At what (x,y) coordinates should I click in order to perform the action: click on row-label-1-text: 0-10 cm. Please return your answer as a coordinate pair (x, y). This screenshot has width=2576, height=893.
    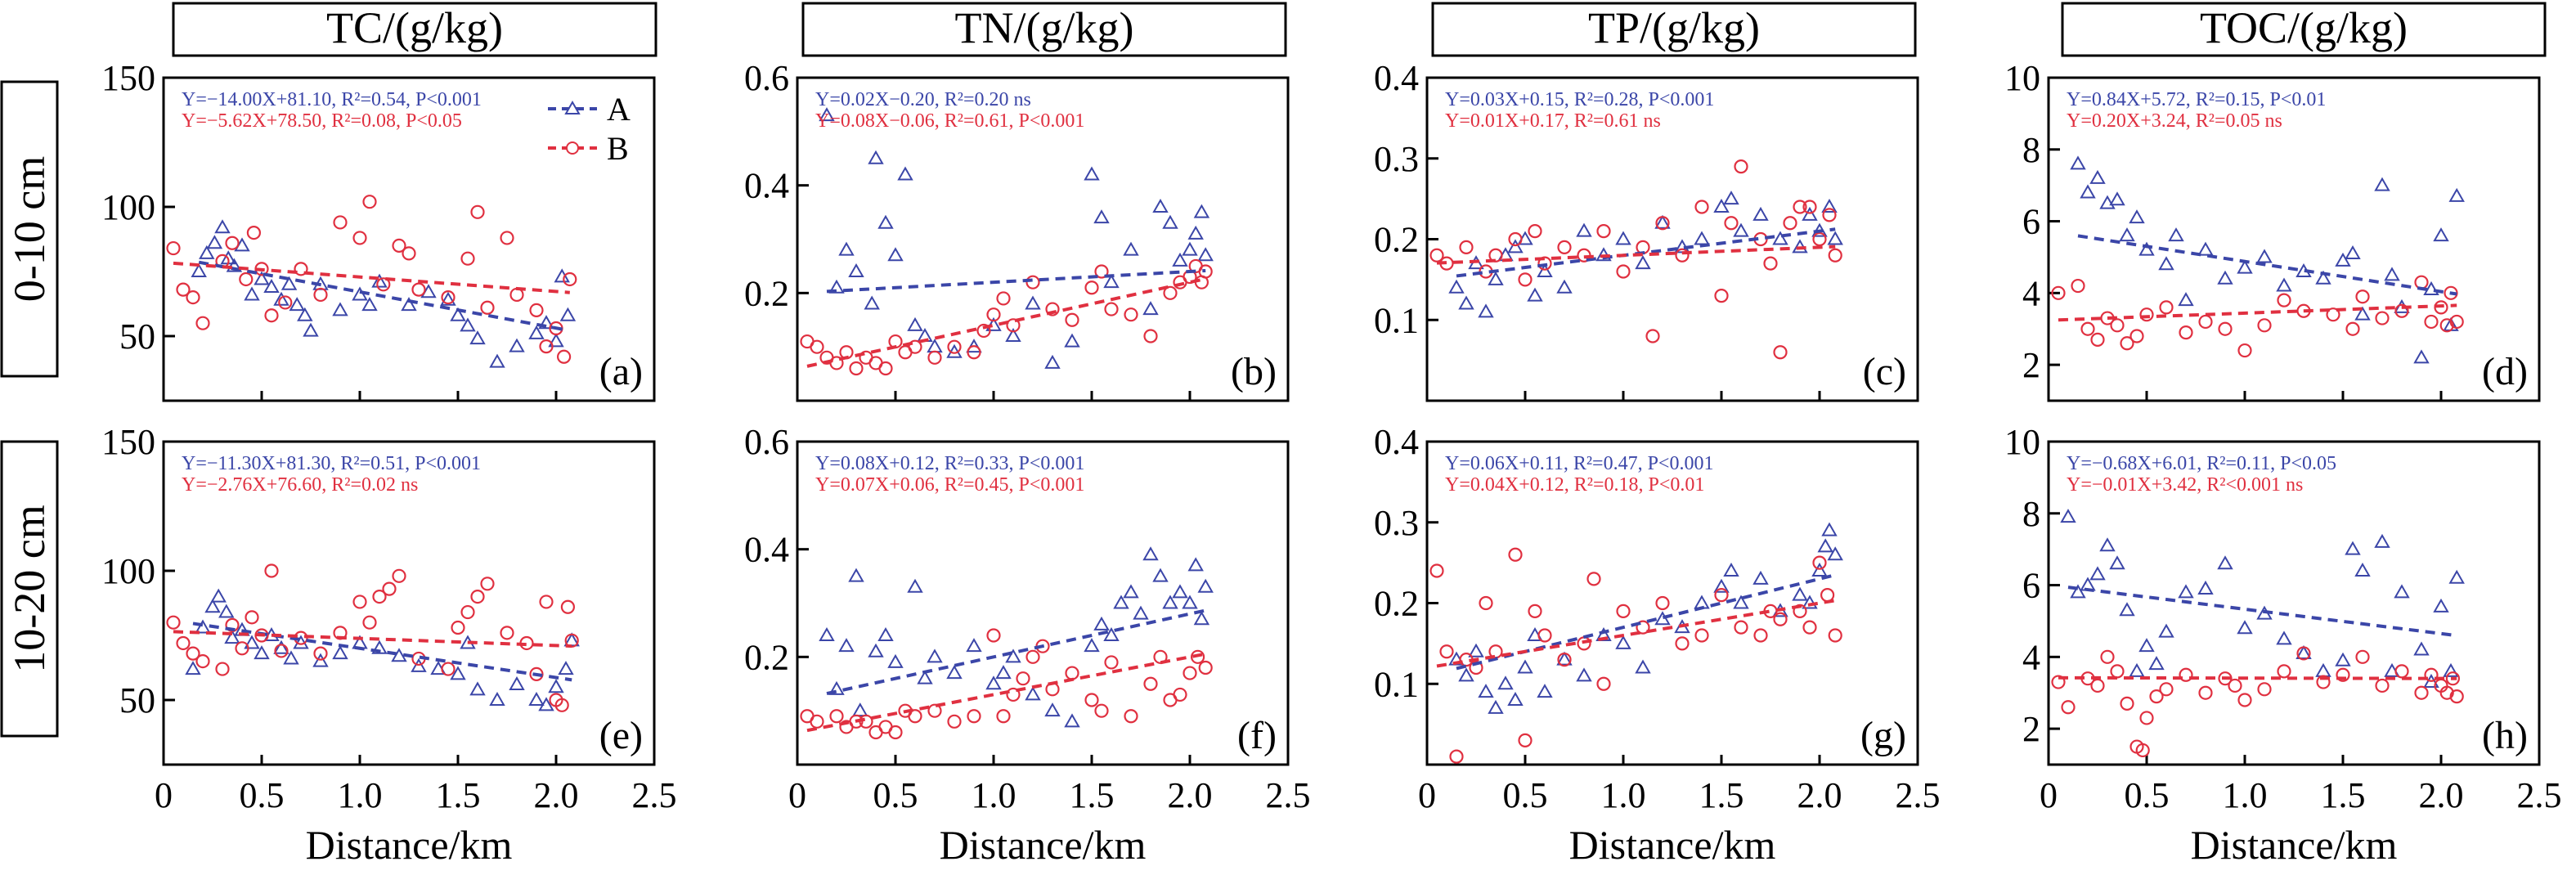
    Looking at the image, I should click on (29, 229).